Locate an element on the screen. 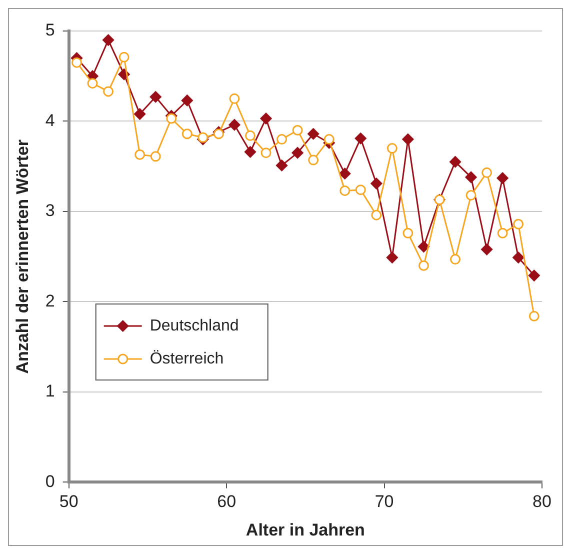  y-tick-label: 0 is located at coordinates (50, 481).